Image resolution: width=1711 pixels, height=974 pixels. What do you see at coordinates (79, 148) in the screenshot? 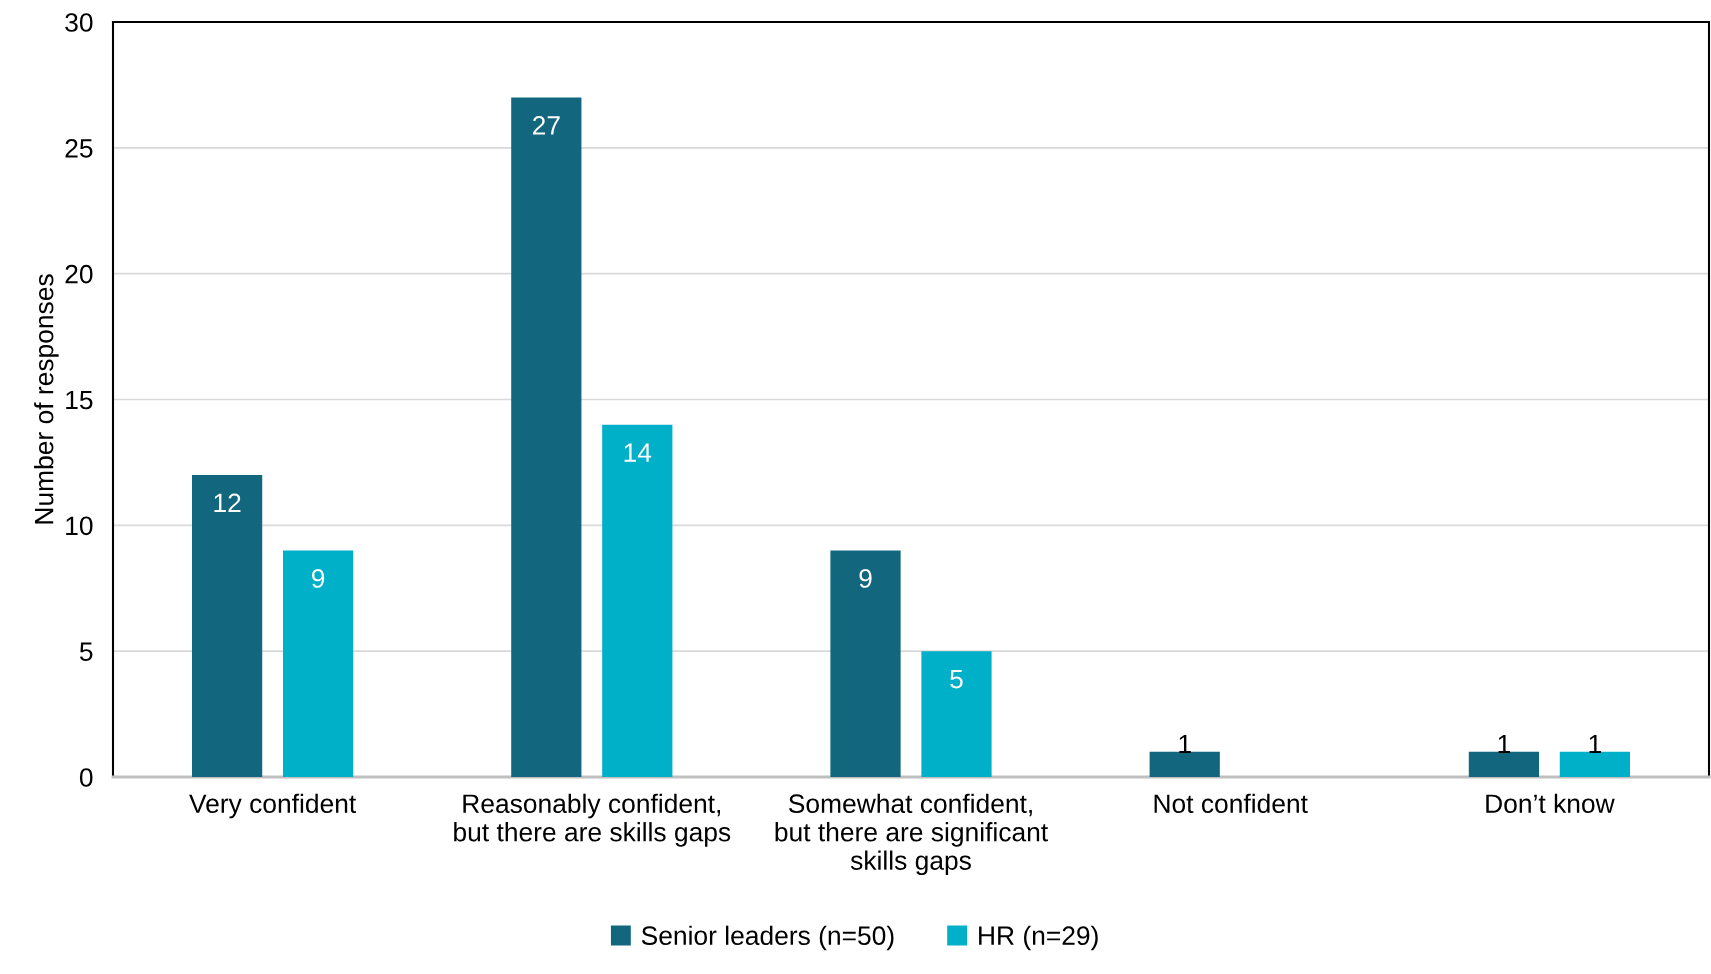
I see `y-tick-label: 25` at bounding box center [79, 148].